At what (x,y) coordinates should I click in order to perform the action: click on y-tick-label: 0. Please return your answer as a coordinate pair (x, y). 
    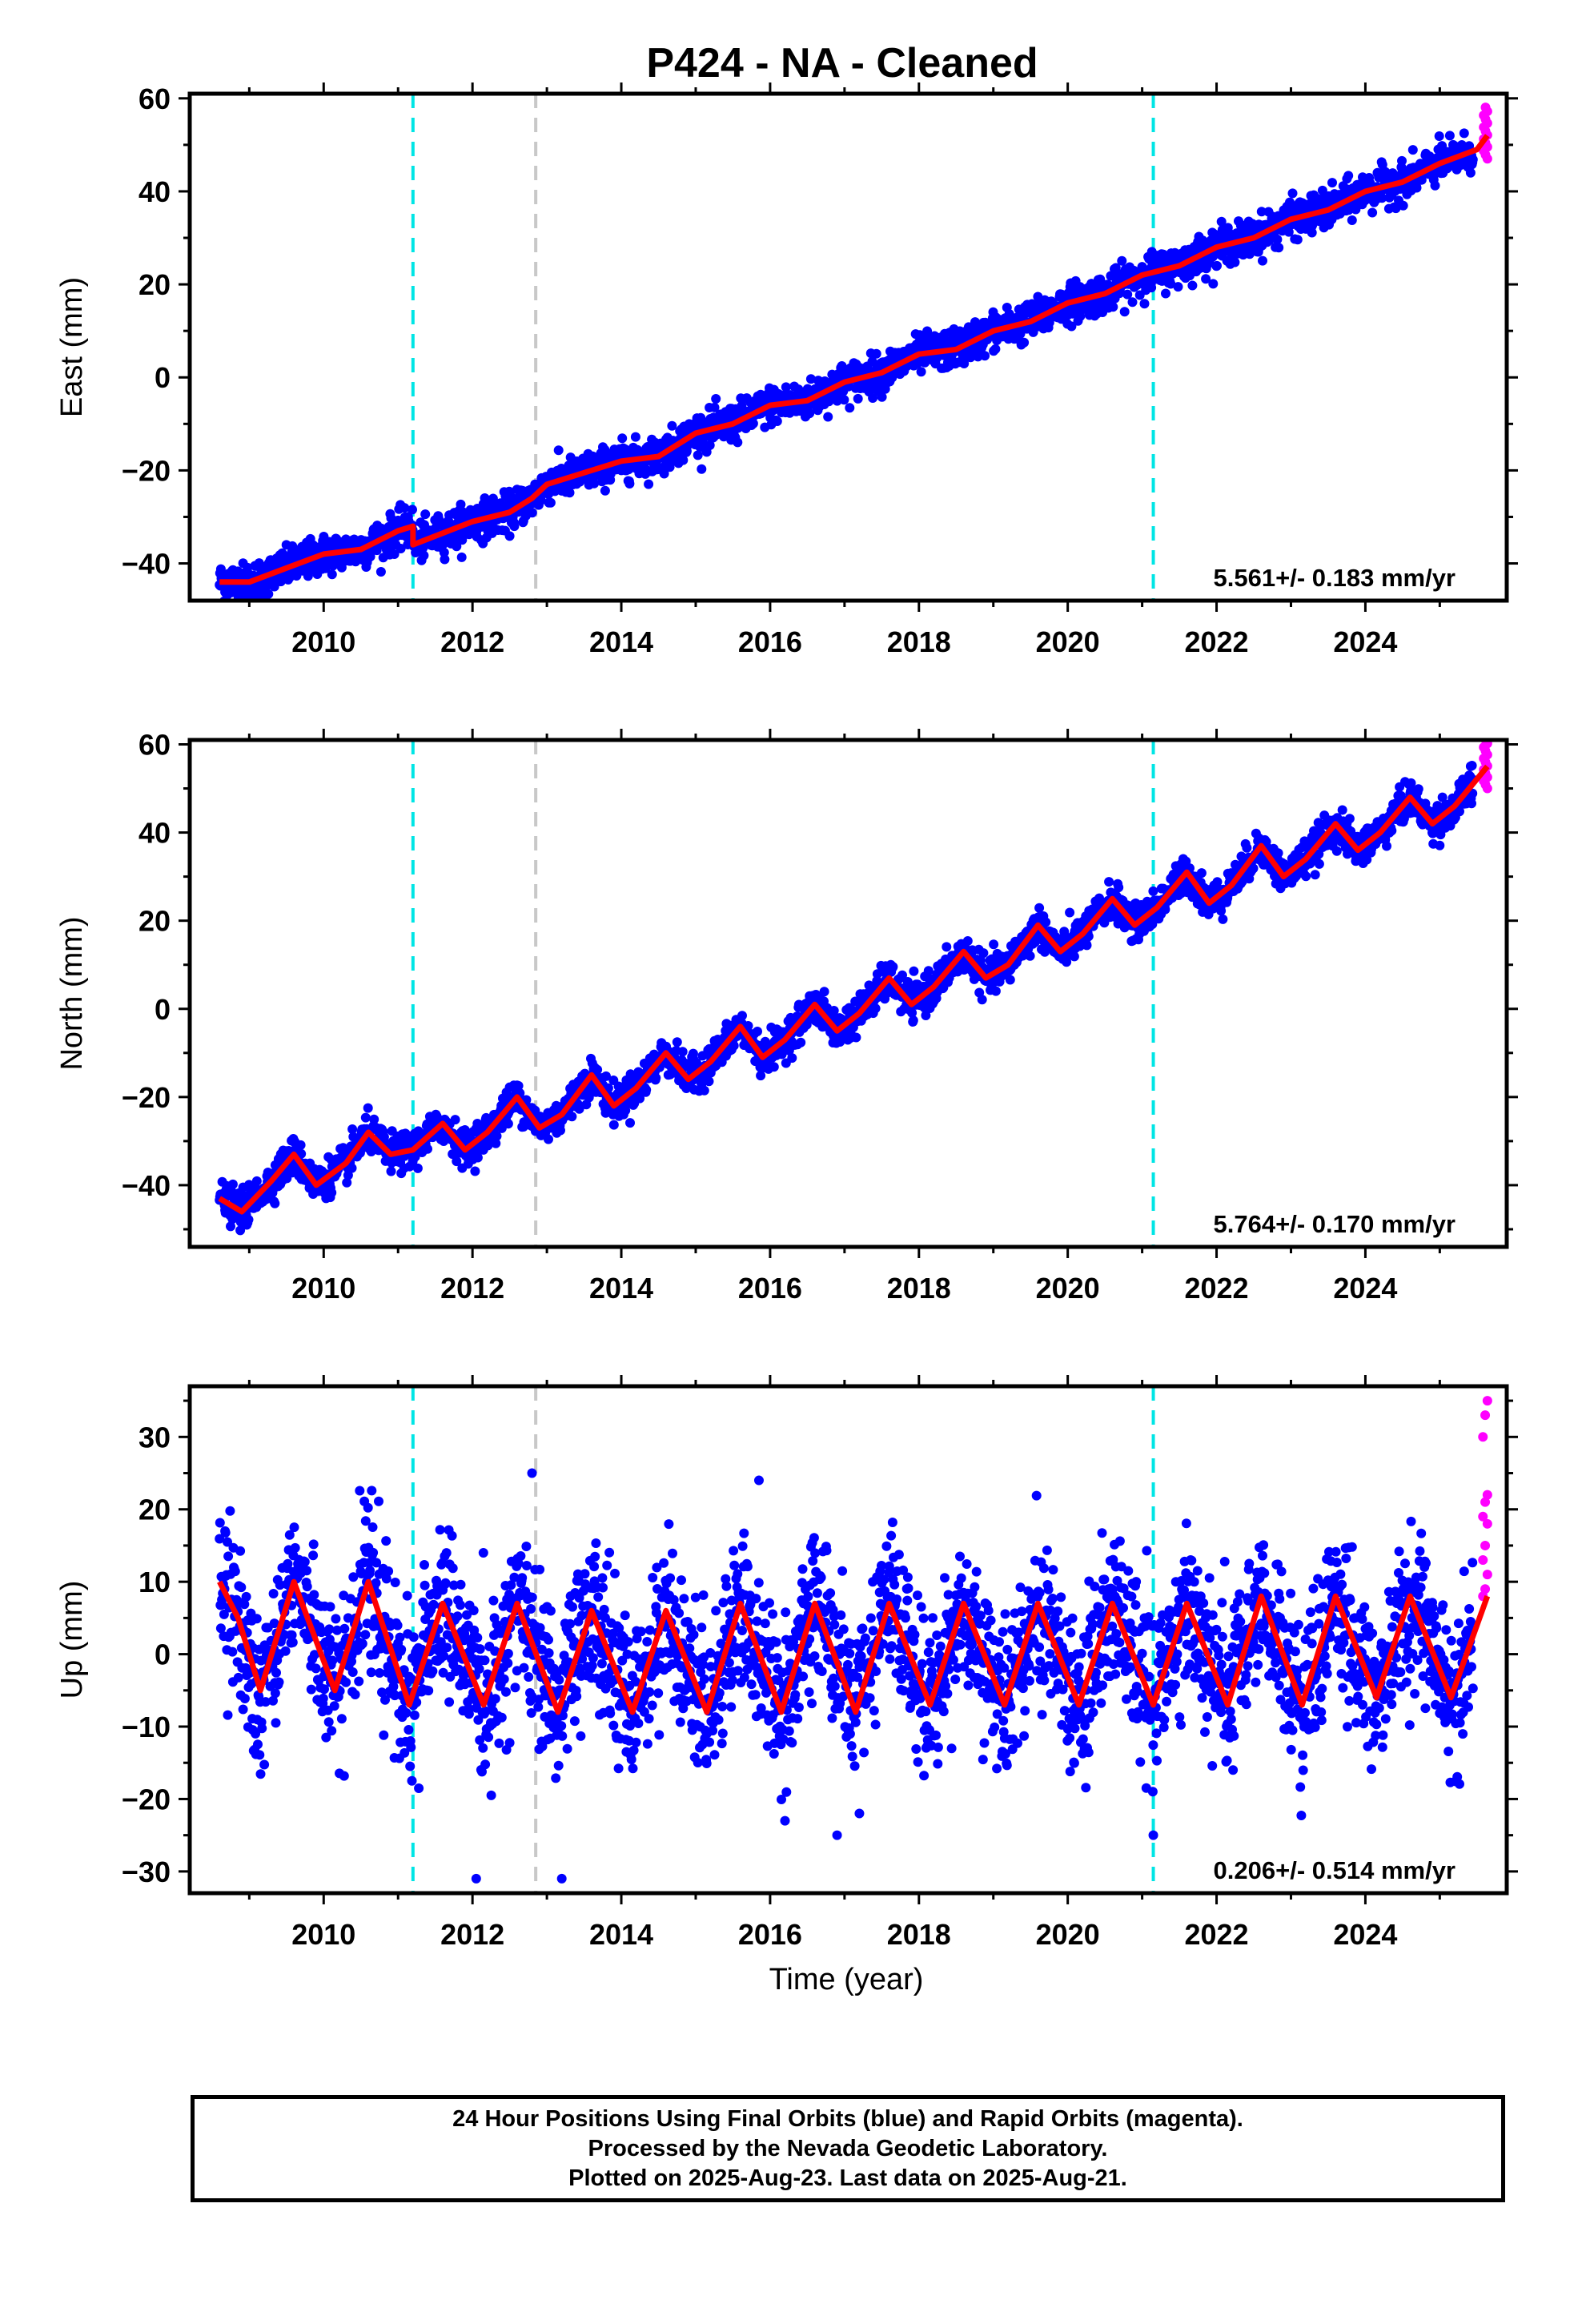
    Looking at the image, I should click on (163, 377).